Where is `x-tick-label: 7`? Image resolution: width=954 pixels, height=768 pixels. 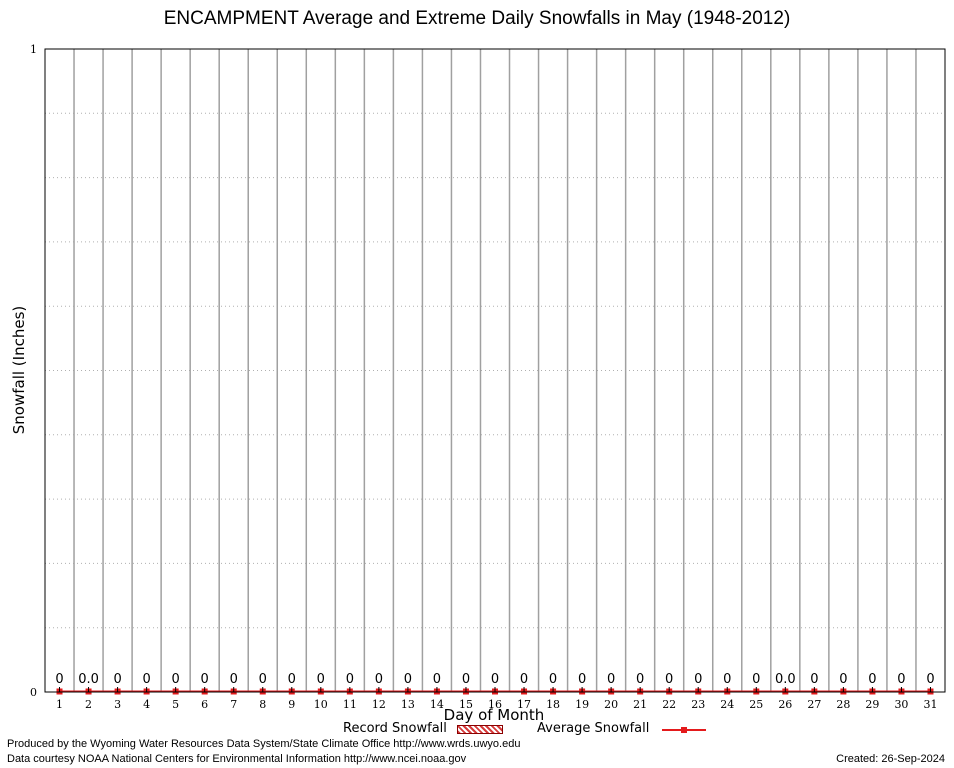
x-tick-label: 7 is located at coordinates (233, 704).